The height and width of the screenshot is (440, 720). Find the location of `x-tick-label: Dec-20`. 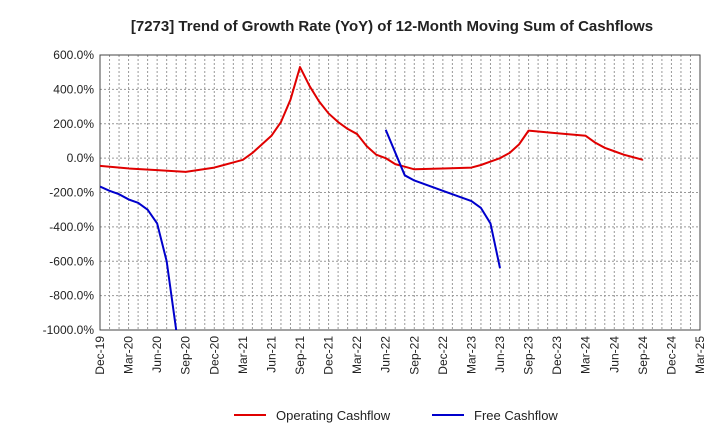

x-tick-label: Dec-20 is located at coordinates (214, 355).